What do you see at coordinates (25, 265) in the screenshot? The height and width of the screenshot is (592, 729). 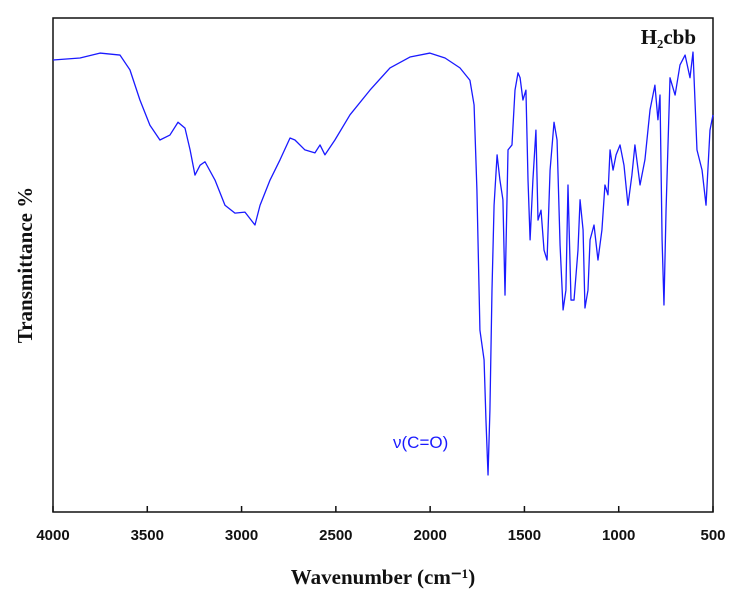 I see `y-axis-label: Transmittance %` at bounding box center [25, 265].